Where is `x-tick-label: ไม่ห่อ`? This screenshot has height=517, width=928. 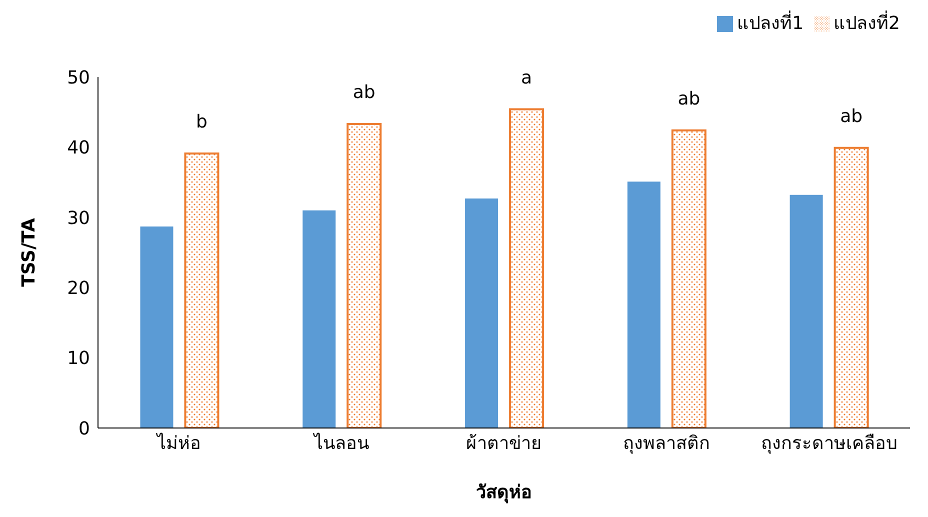 x-tick-label: ไม่ห่อ is located at coordinates (178, 443).